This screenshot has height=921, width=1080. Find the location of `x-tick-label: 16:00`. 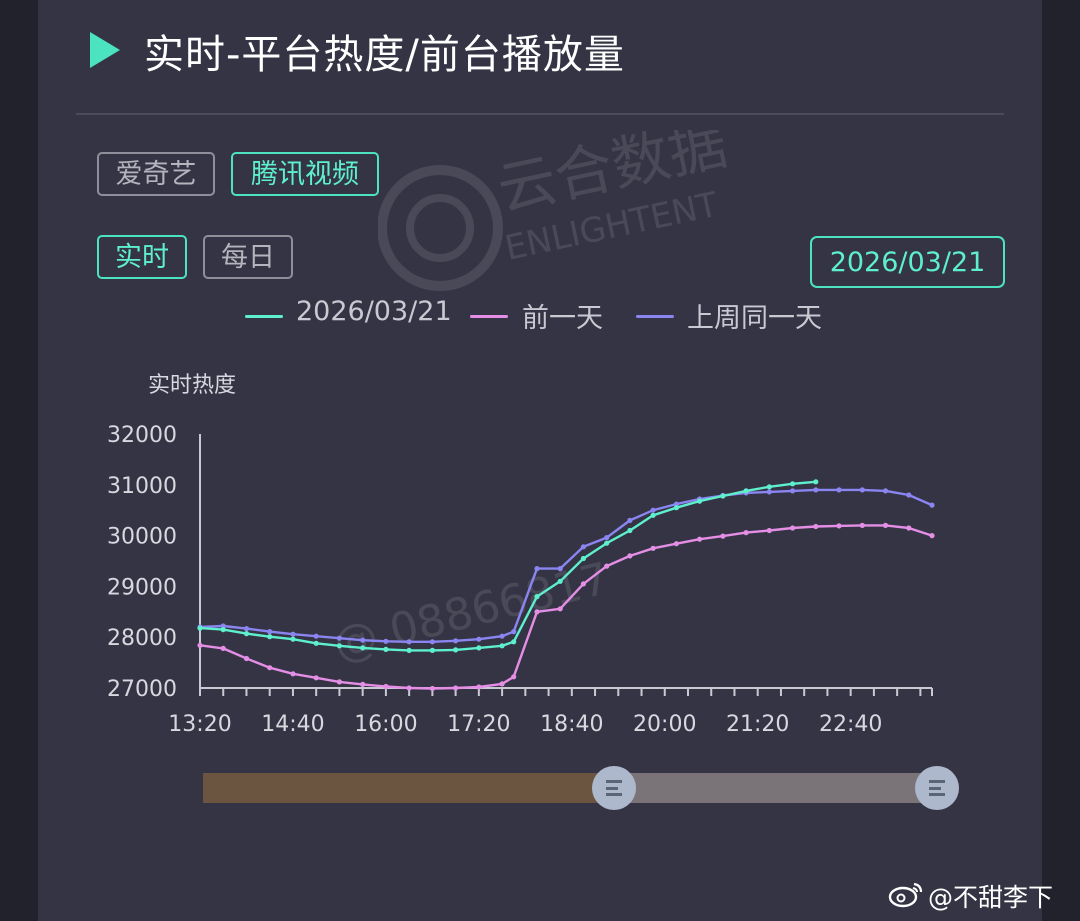

x-tick-label: 16:00 is located at coordinates (385, 724).